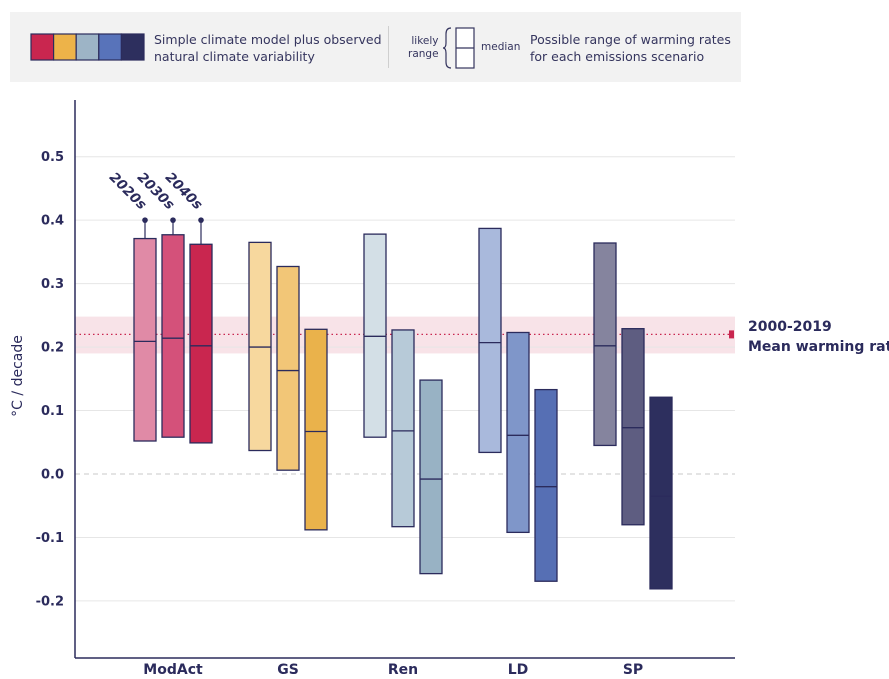 This screenshot has width=889, height=679. Describe the element at coordinates (518, 432) in the screenshot. I see `box-LD-2030s` at that location.